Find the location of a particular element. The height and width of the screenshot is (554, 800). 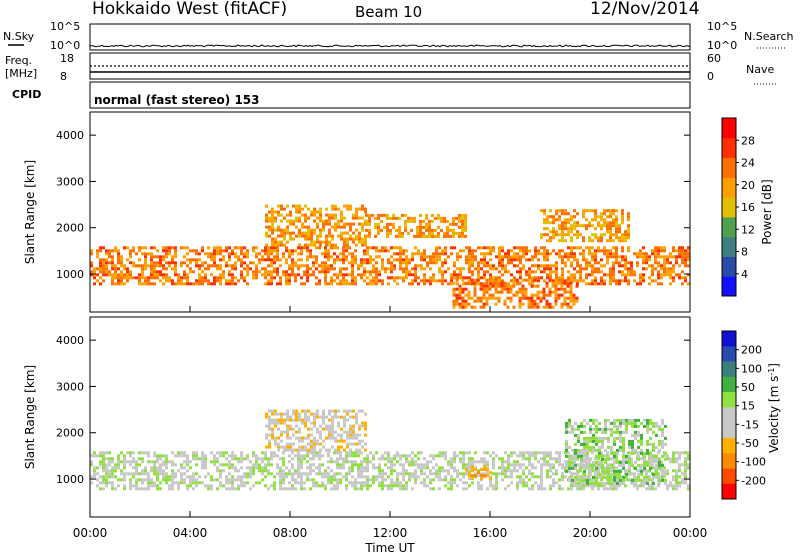

power-colorbar-label: Power [dB] is located at coordinates (767, 211).